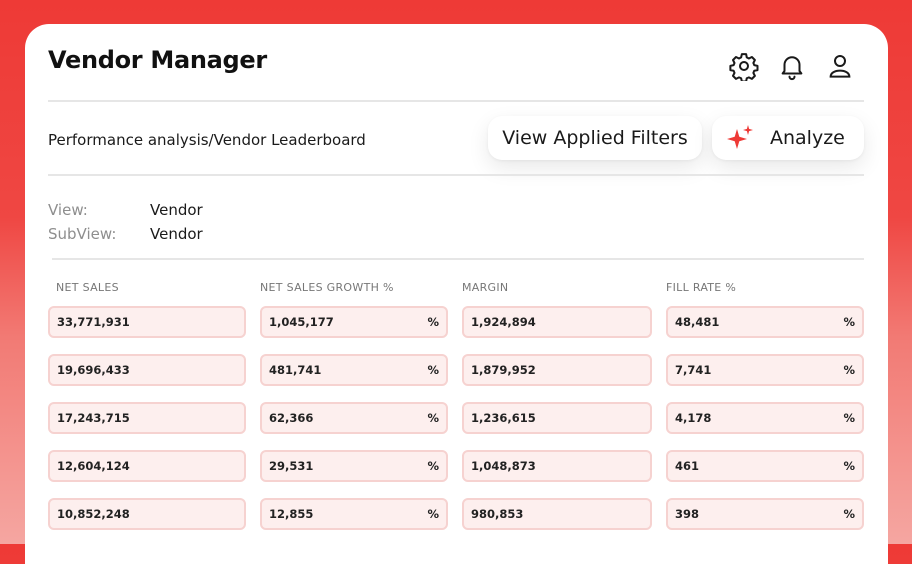 Image resolution: width=912 pixels, height=564 pixels. What do you see at coordinates (557, 418) in the screenshot?
I see `margin-cell: 1,236,615` at bounding box center [557, 418].